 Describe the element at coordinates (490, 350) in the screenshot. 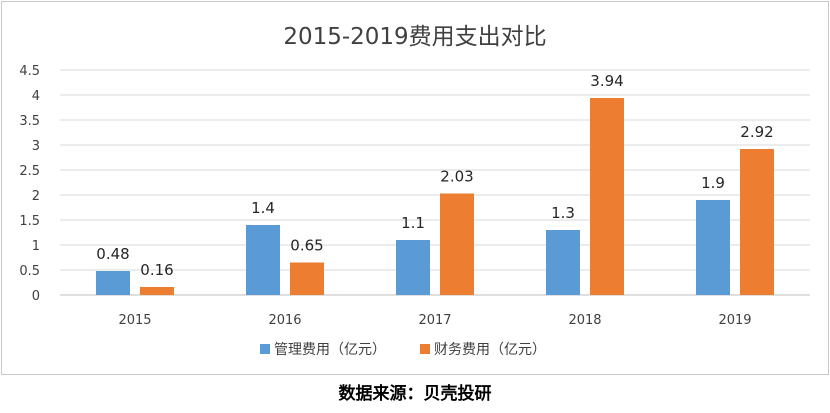

I see `legend-label: 财务费用（亿元）` at that location.